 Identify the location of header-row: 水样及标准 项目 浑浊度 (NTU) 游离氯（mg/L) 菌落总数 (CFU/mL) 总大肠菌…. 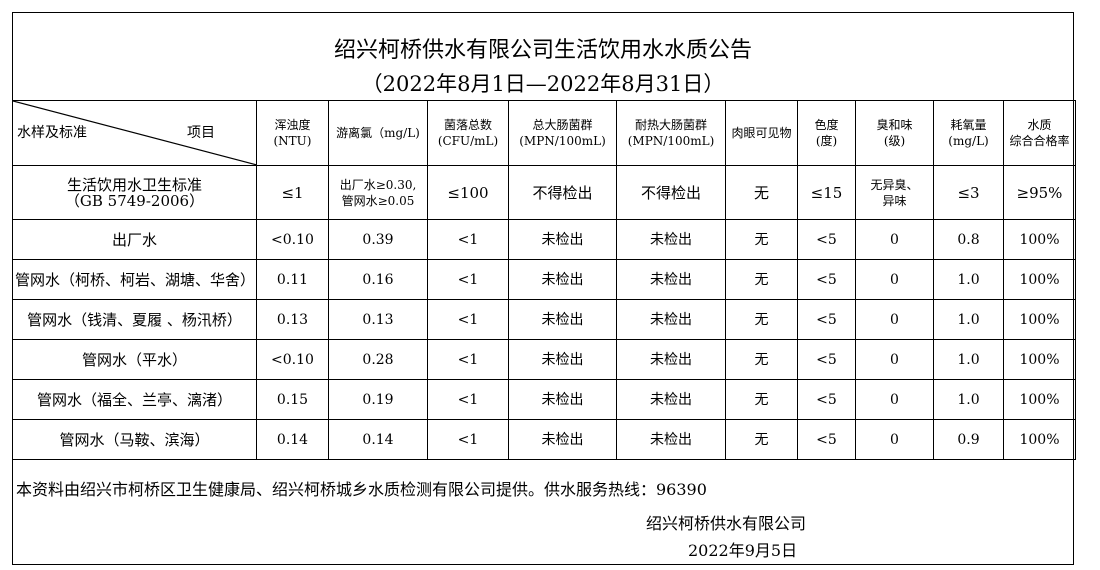
(544, 133).